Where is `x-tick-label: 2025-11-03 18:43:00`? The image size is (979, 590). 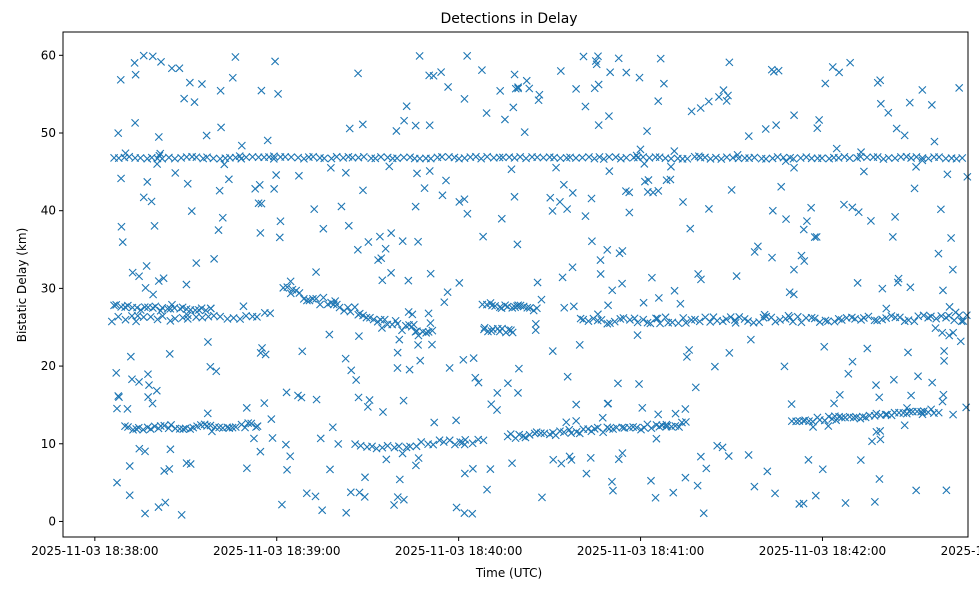 x-tick-label: 2025-11-03 18:43:00 is located at coordinates (960, 551).